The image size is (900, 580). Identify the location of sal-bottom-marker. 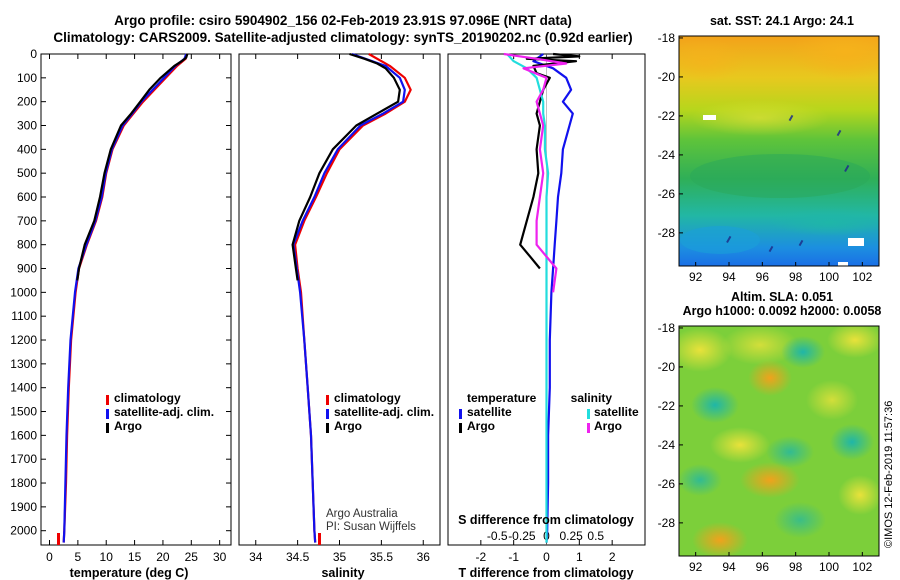
(319, 539).